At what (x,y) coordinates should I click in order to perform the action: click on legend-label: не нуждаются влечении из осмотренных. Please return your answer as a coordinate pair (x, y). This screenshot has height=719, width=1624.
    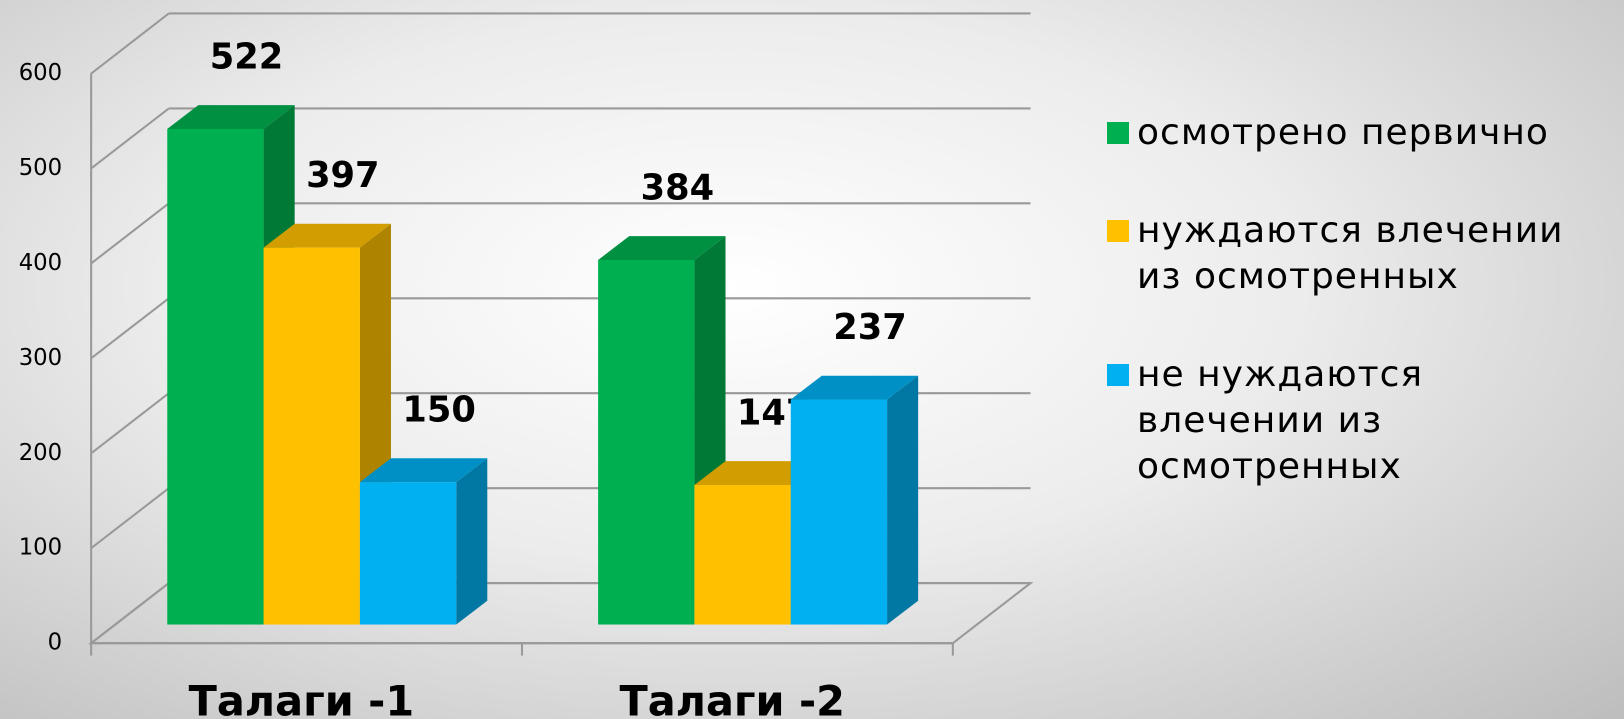
    Looking at the image, I should click on (1280, 420).